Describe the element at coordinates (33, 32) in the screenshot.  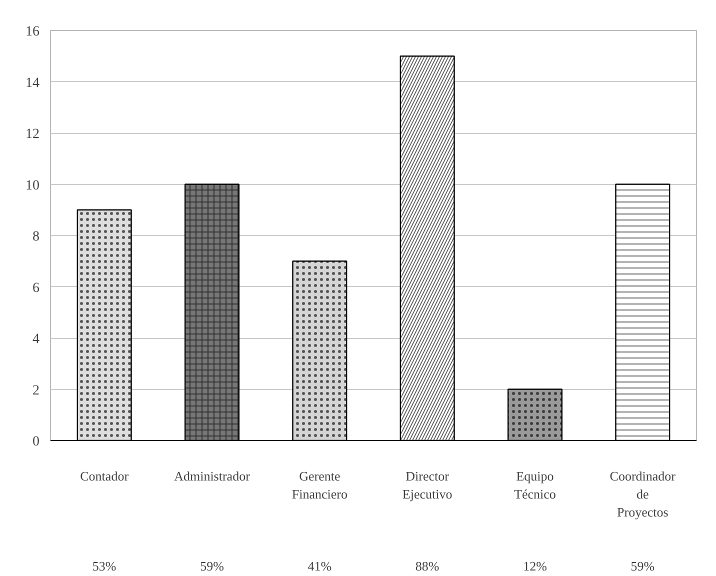
I see `y-tick-label: 16` at that location.